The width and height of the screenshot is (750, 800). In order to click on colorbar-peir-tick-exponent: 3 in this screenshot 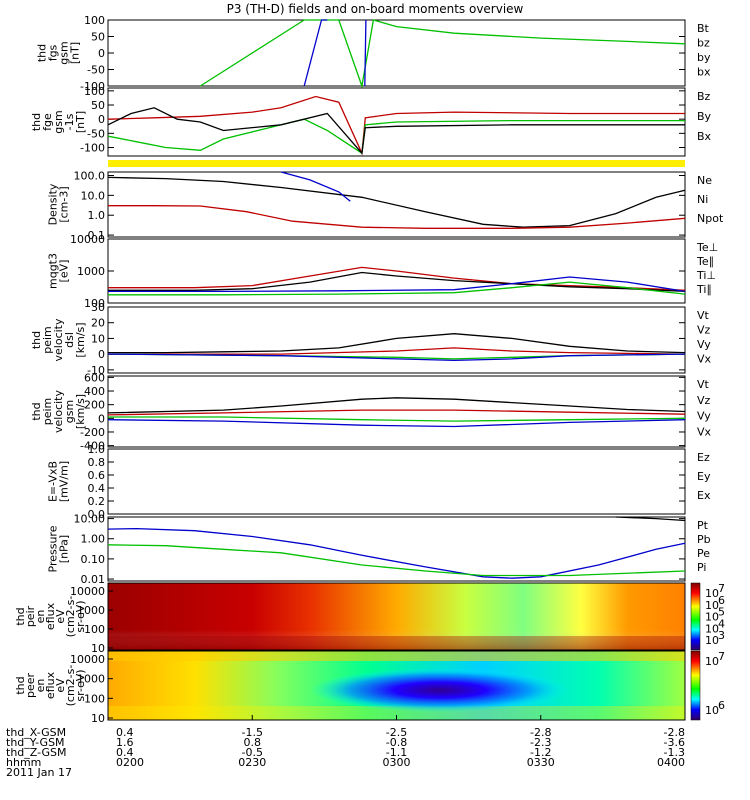, I will do `click(721, 635)`.